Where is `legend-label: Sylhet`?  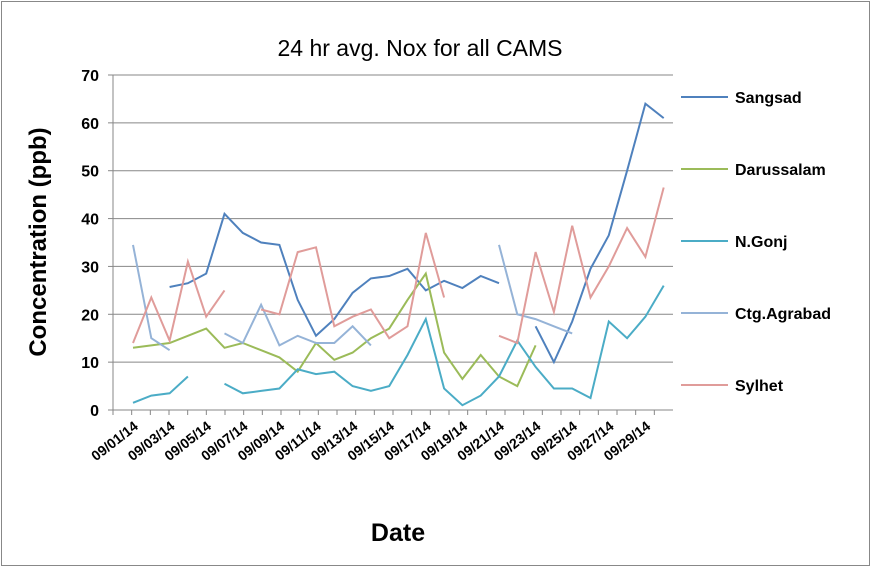
legend-label: Sylhet is located at coordinates (759, 386).